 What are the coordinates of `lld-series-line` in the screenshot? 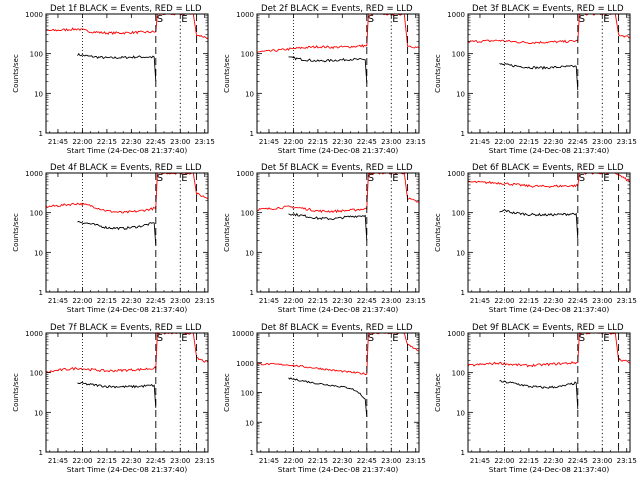 It's located at (338, 193).